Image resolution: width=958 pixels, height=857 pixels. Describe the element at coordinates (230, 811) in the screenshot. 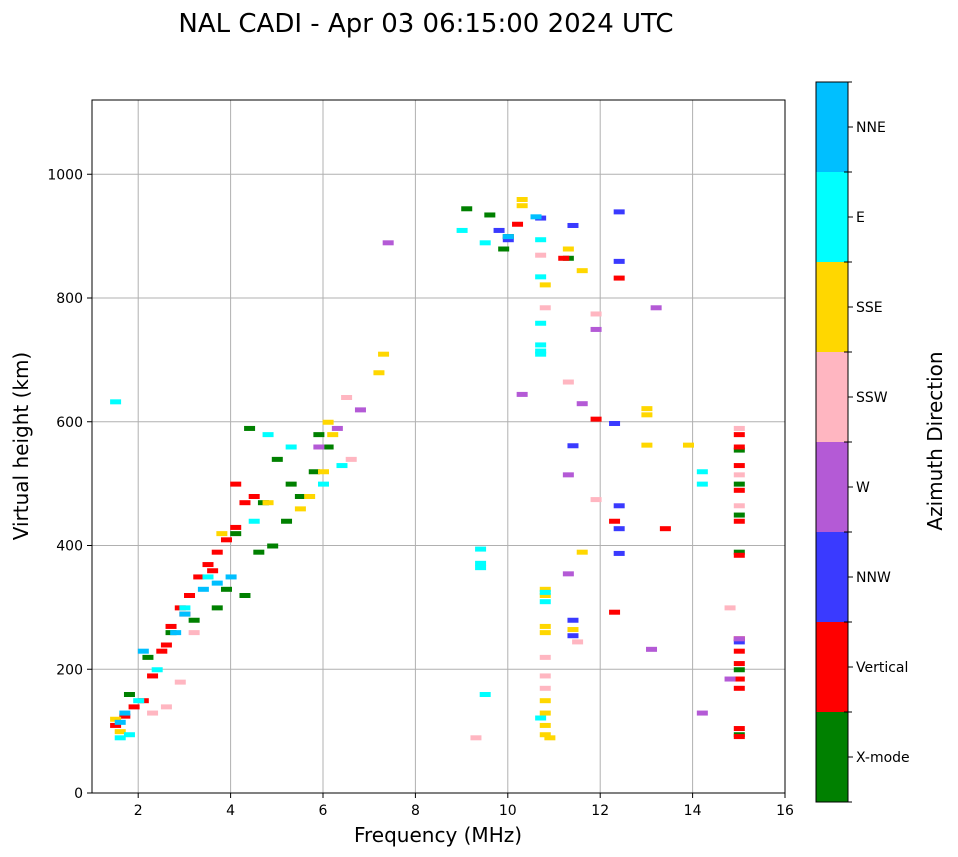

I see `x-tick-label: 4` at that location.